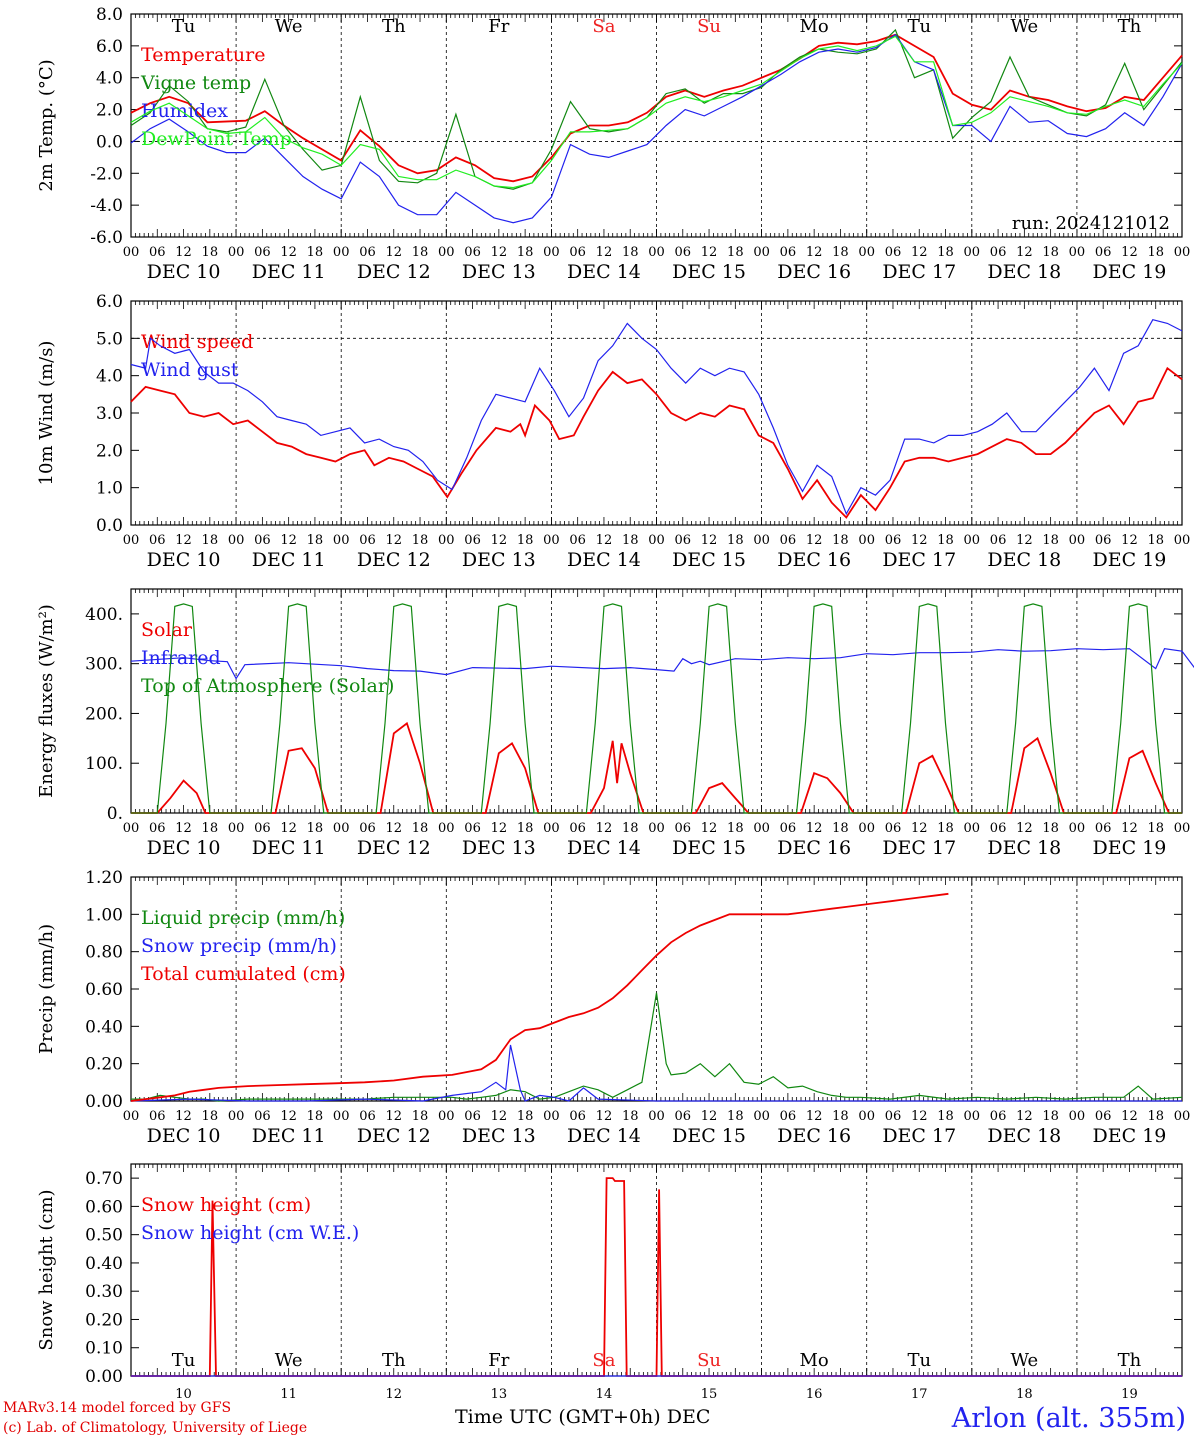  Describe the element at coordinates (183, 1394) in the screenshot. I see `date-number-label: 10` at that location.